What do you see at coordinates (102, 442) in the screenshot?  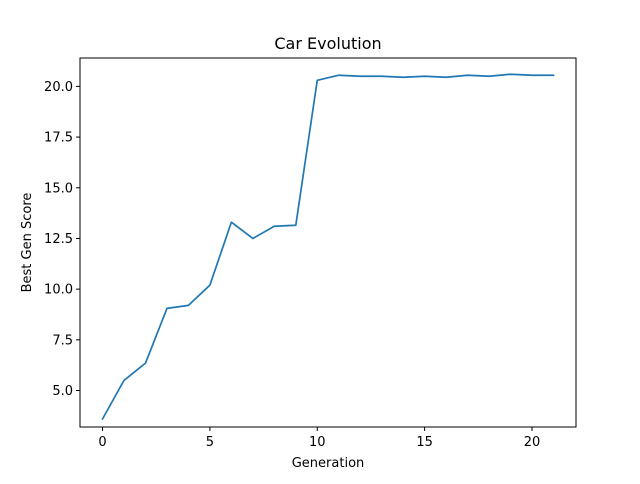 I see `x-tick-label: 0` at bounding box center [102, 442].